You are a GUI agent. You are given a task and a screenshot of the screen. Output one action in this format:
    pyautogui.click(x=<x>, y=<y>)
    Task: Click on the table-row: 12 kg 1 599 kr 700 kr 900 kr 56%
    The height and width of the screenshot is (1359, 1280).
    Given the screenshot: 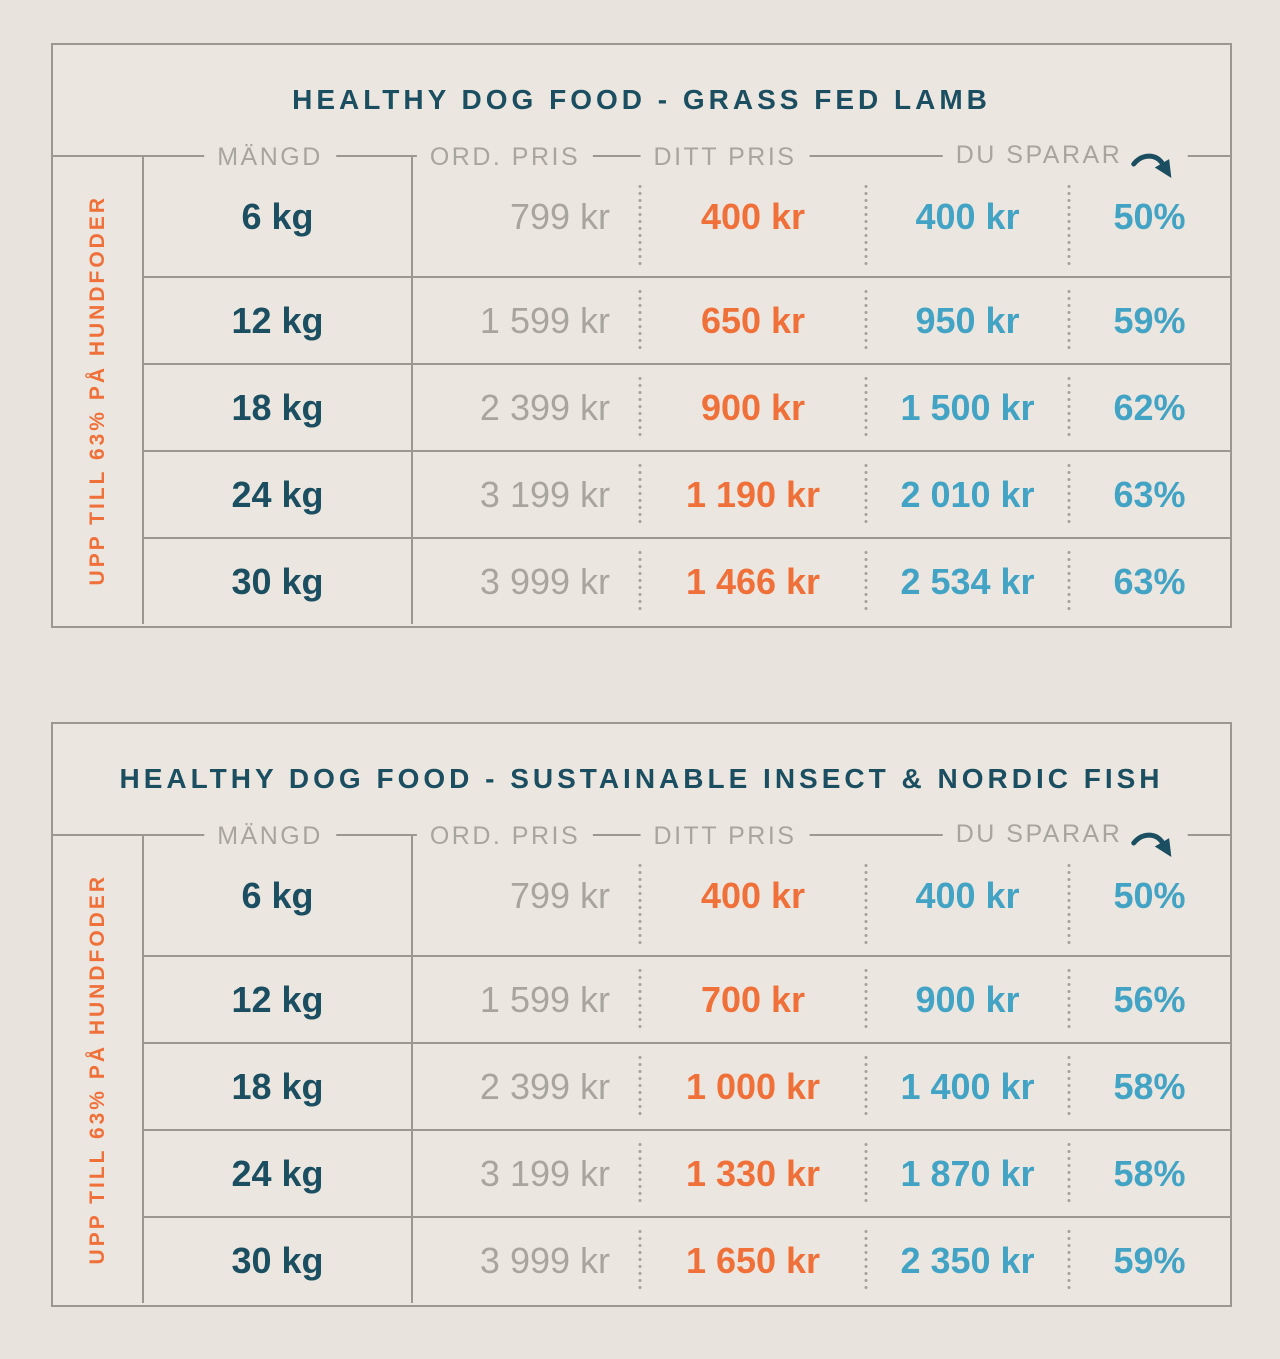 What is the action you would take?
    pyautogui.click(x=687, y=998)
    